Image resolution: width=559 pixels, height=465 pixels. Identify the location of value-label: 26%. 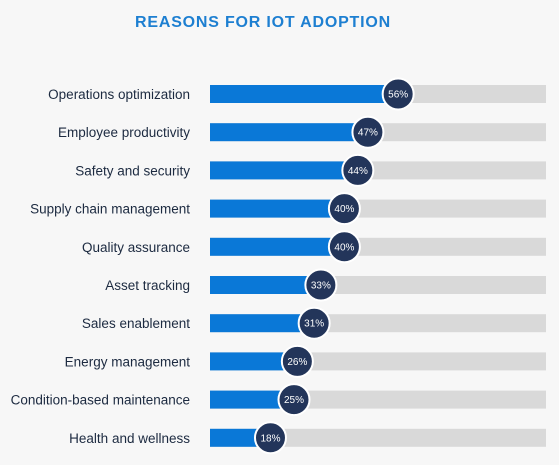
(297, 362).